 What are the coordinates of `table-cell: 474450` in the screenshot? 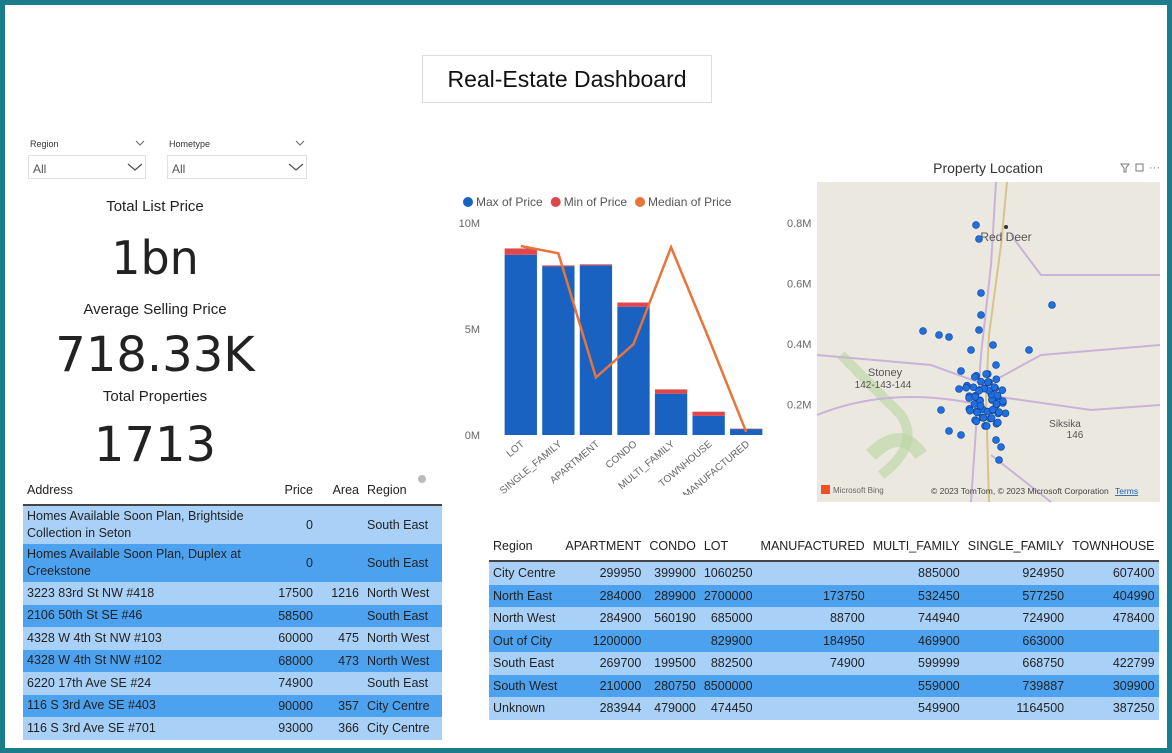 It's located at (731, 708).